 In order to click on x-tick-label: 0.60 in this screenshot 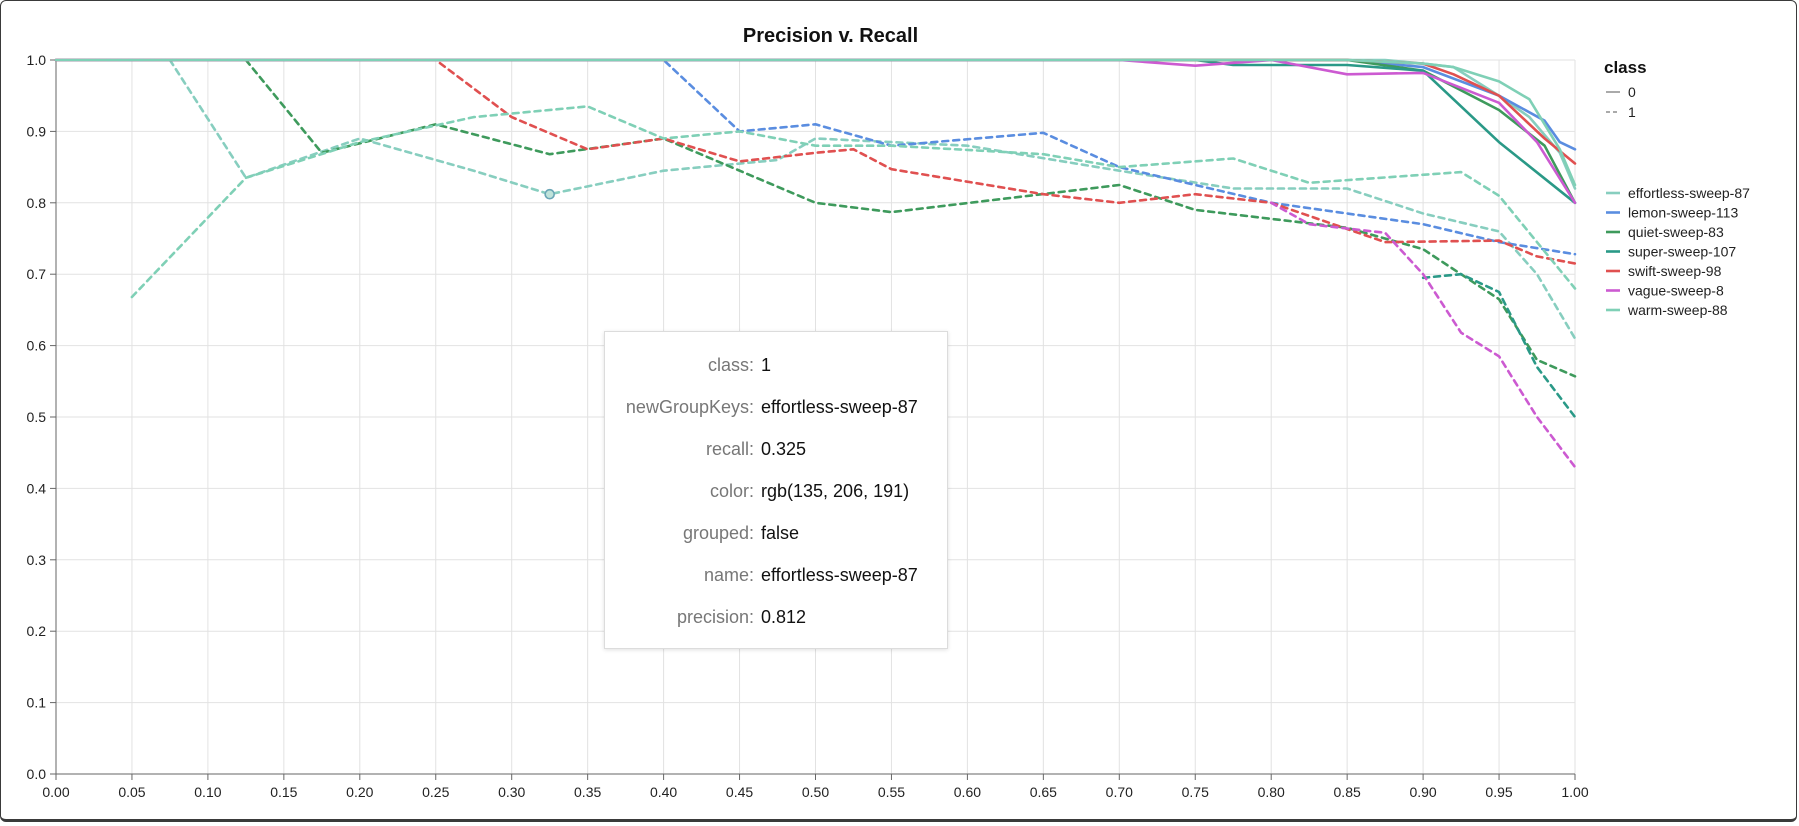, I will do `click(967, 792)`.